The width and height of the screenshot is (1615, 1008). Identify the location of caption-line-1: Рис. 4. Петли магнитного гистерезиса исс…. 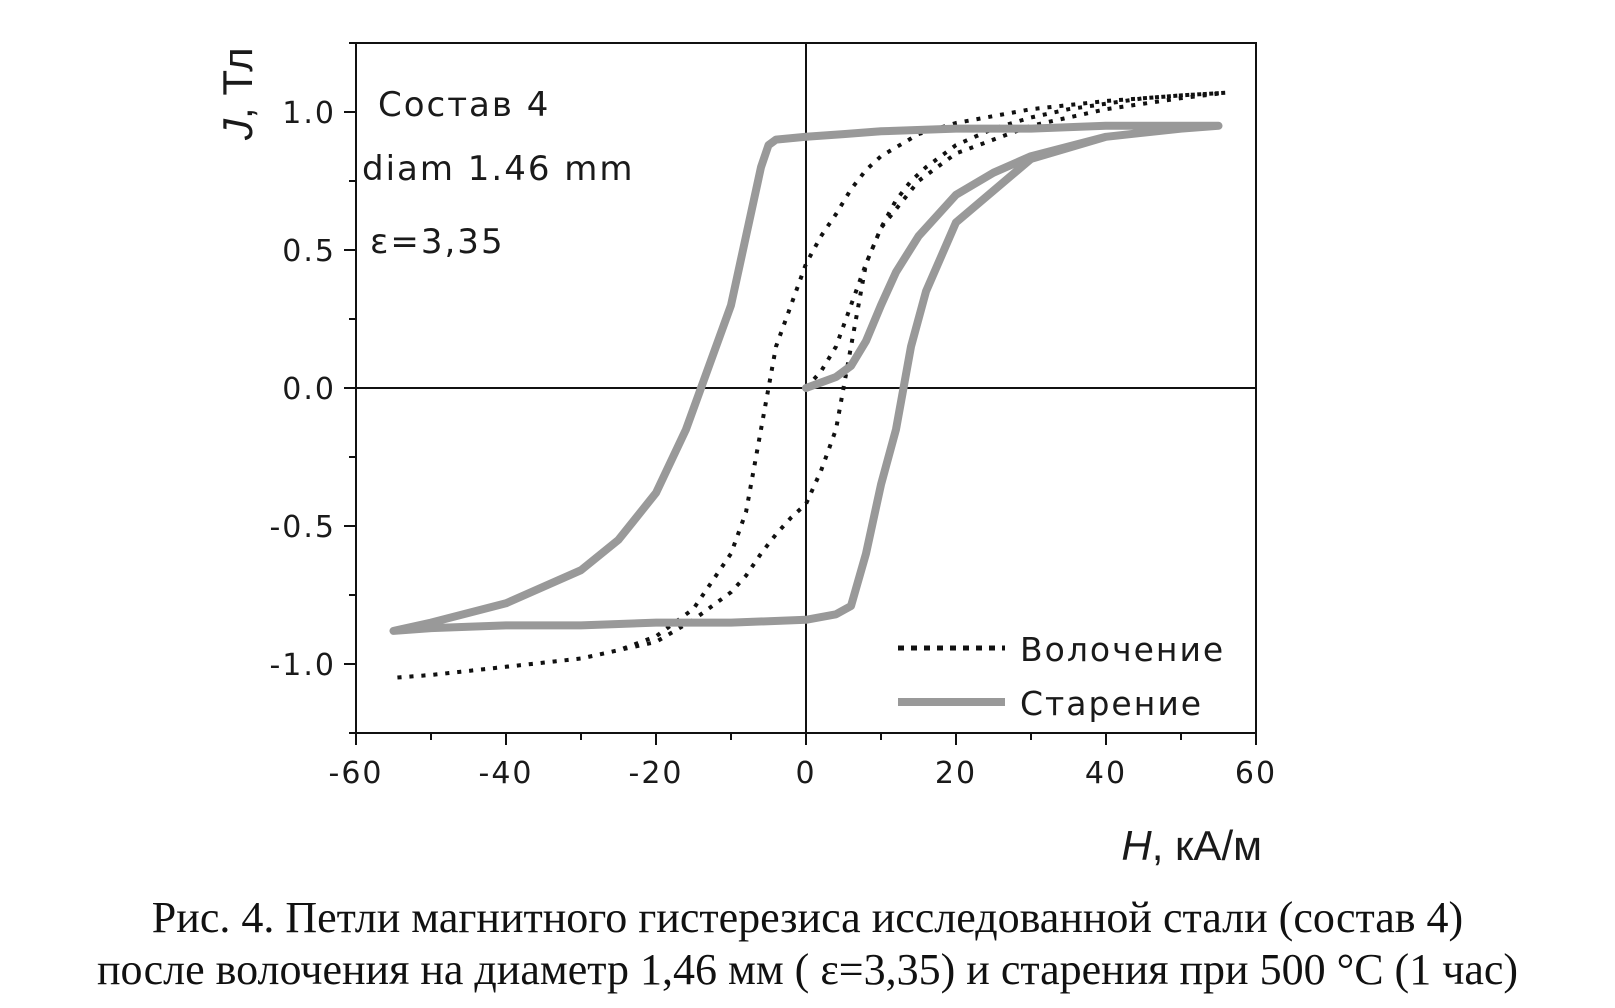
(807, 917).